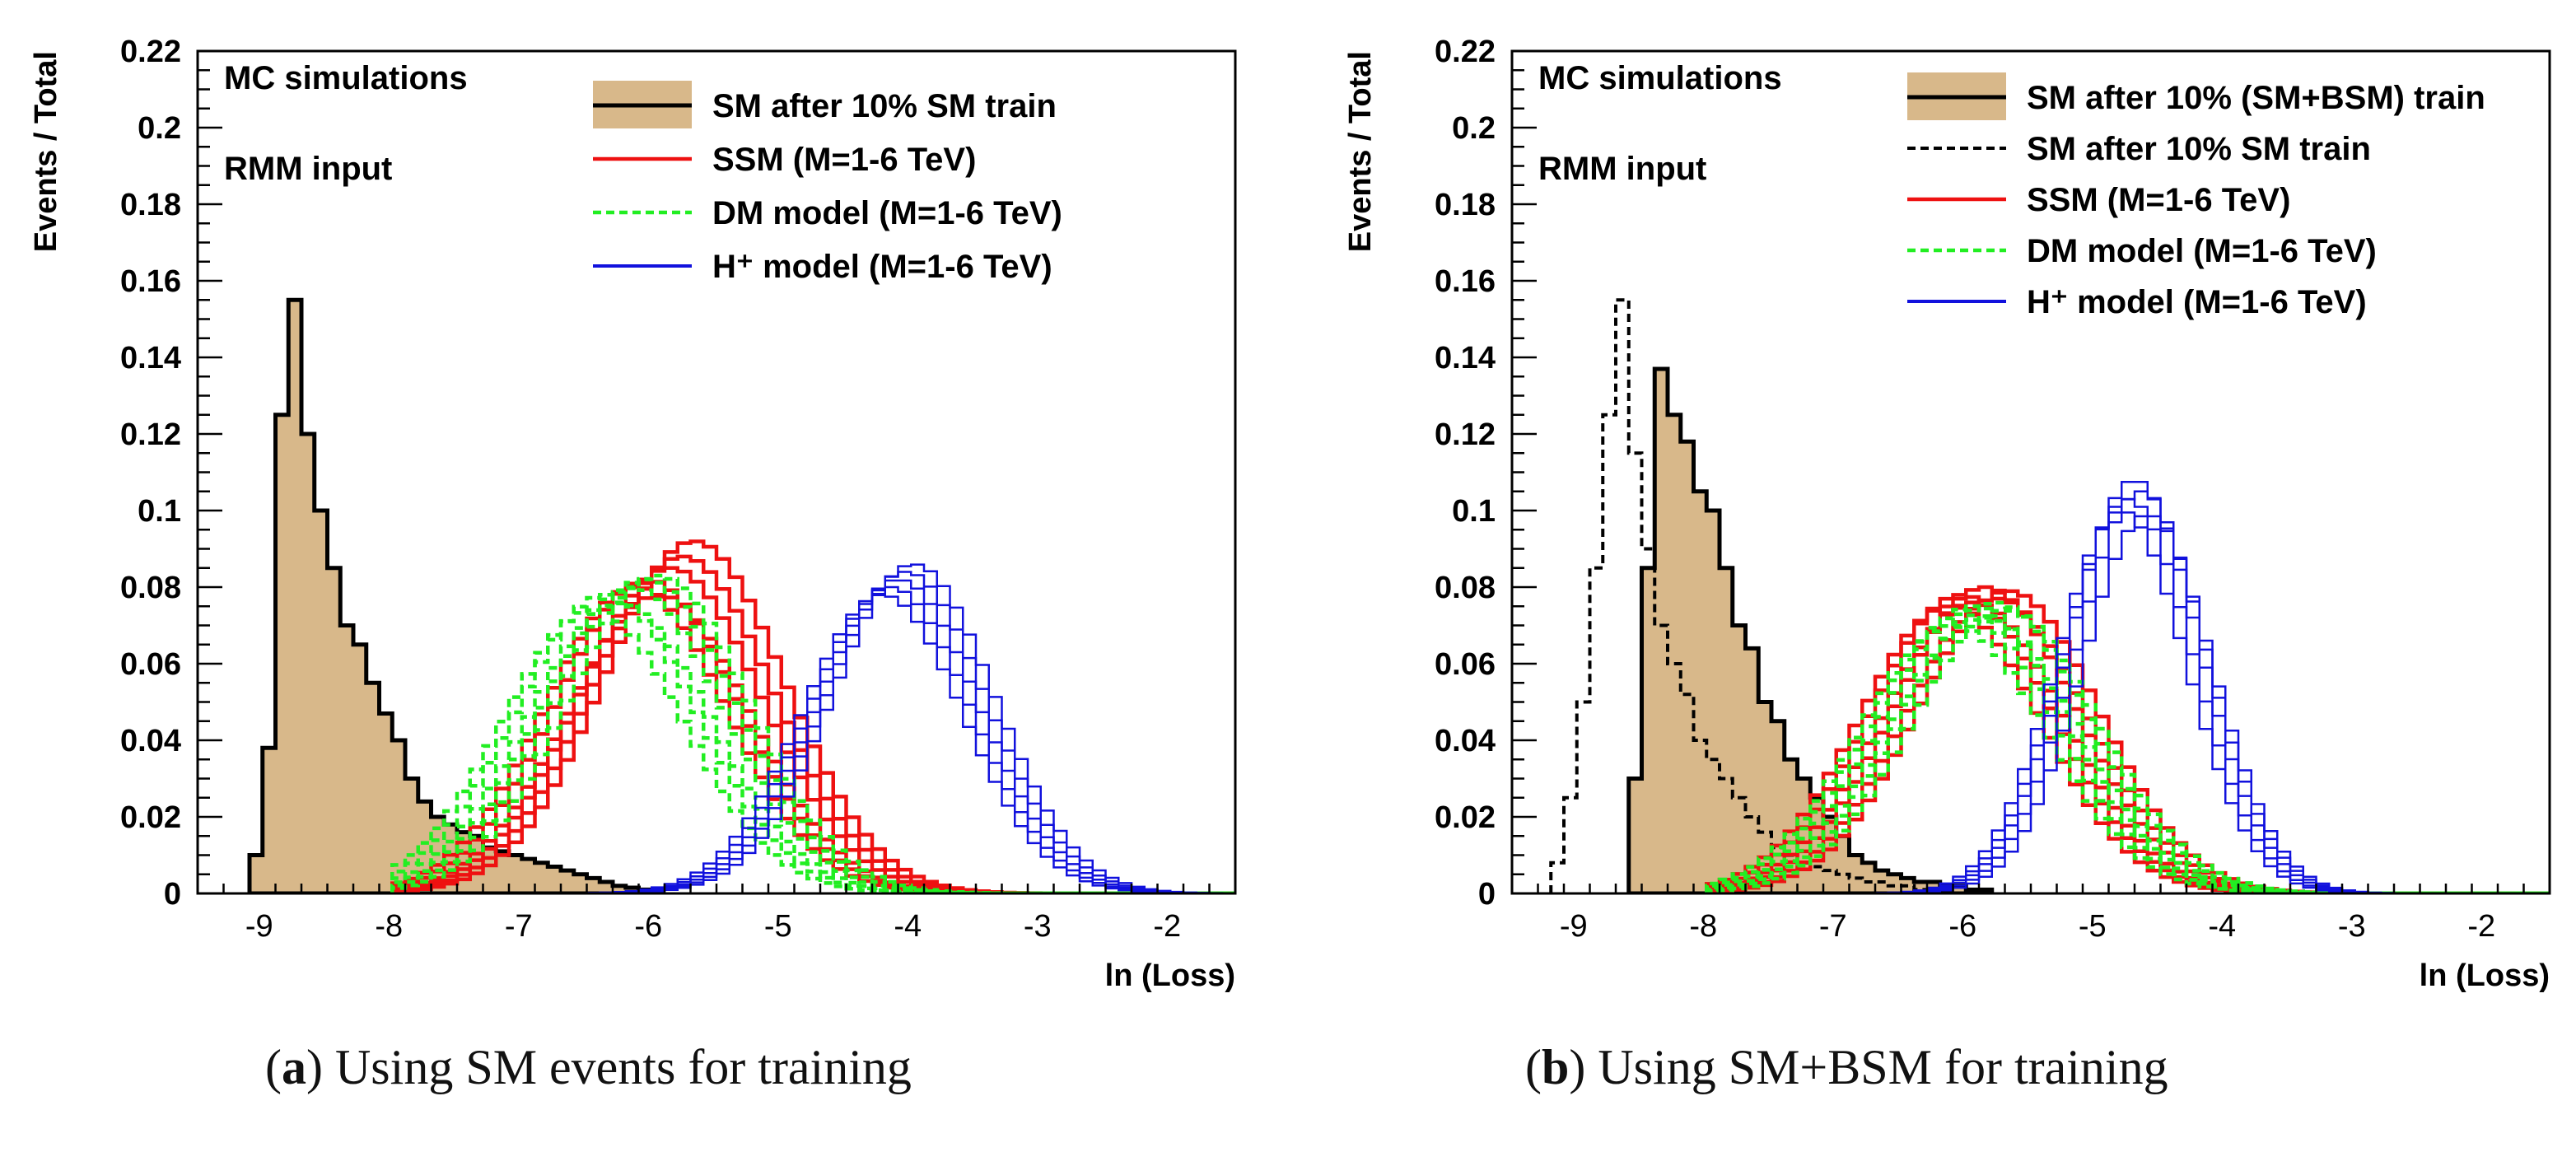 The width and height of the screenshot is (2576, 1152). What do you see at coordinates (623, 1067) in the screenshot?
I see `caption-a-text: Using SM events for training` at bounding box center [623, 1067].